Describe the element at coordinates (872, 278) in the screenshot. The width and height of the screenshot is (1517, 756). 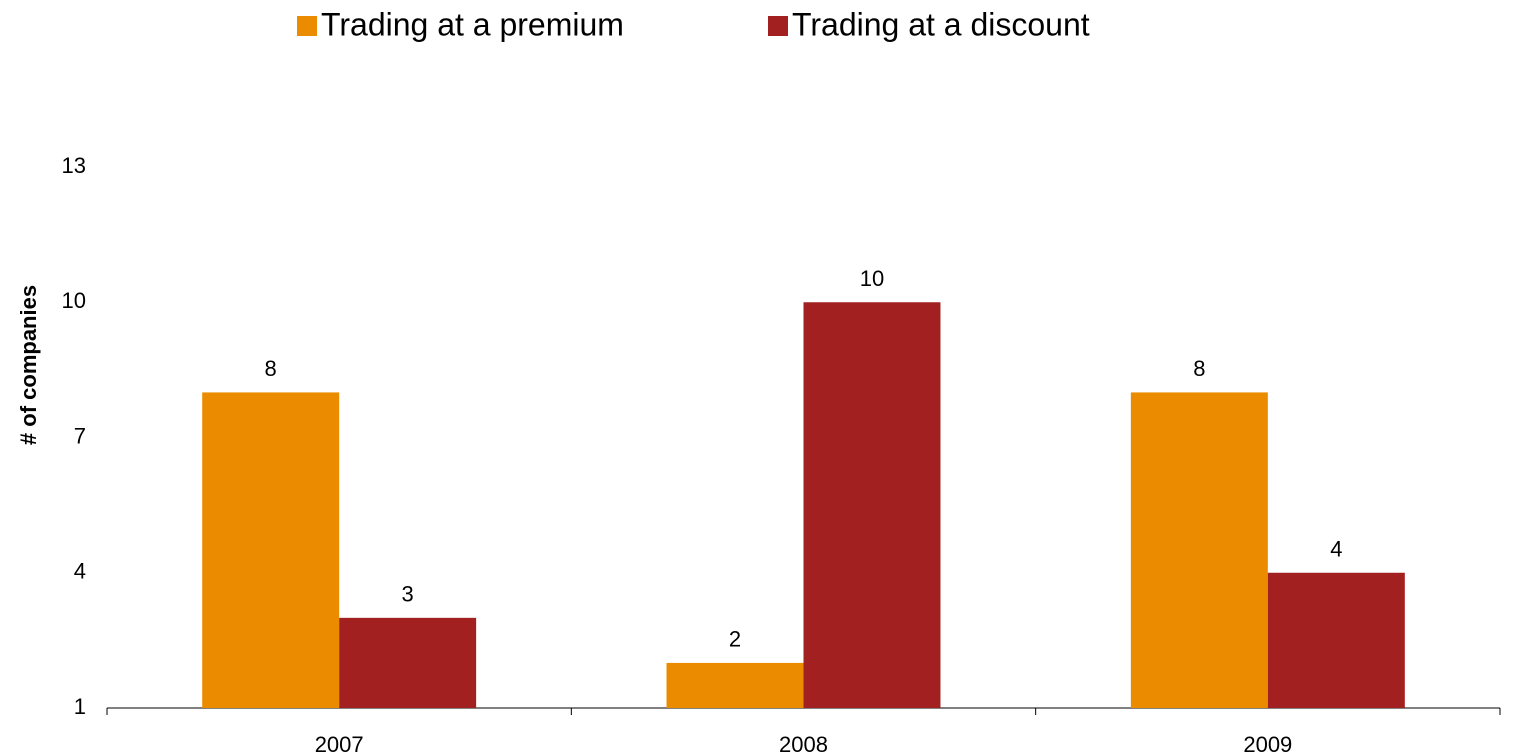
I see `value-label: 10` at that location.